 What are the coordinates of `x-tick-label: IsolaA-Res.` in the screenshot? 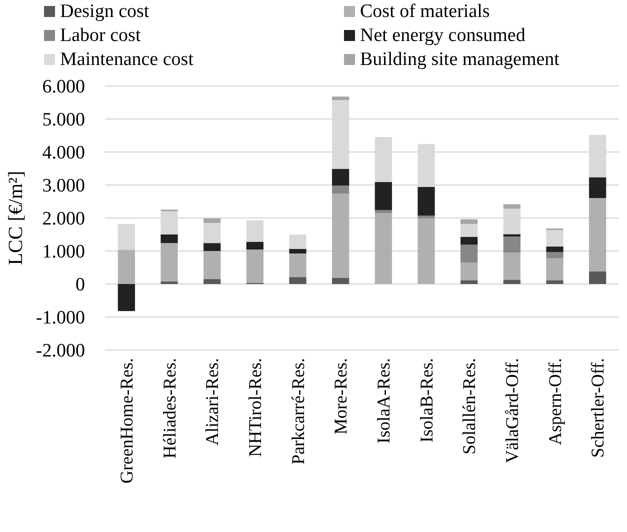 It's located at (383, 401).